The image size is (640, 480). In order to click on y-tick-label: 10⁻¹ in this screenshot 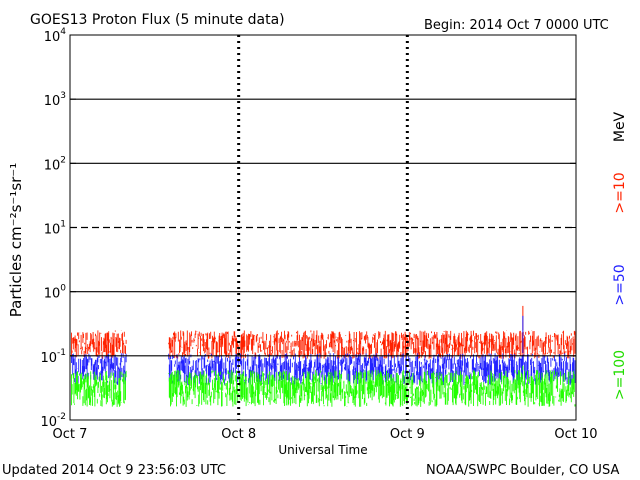, I will do `click(53, 357)`.